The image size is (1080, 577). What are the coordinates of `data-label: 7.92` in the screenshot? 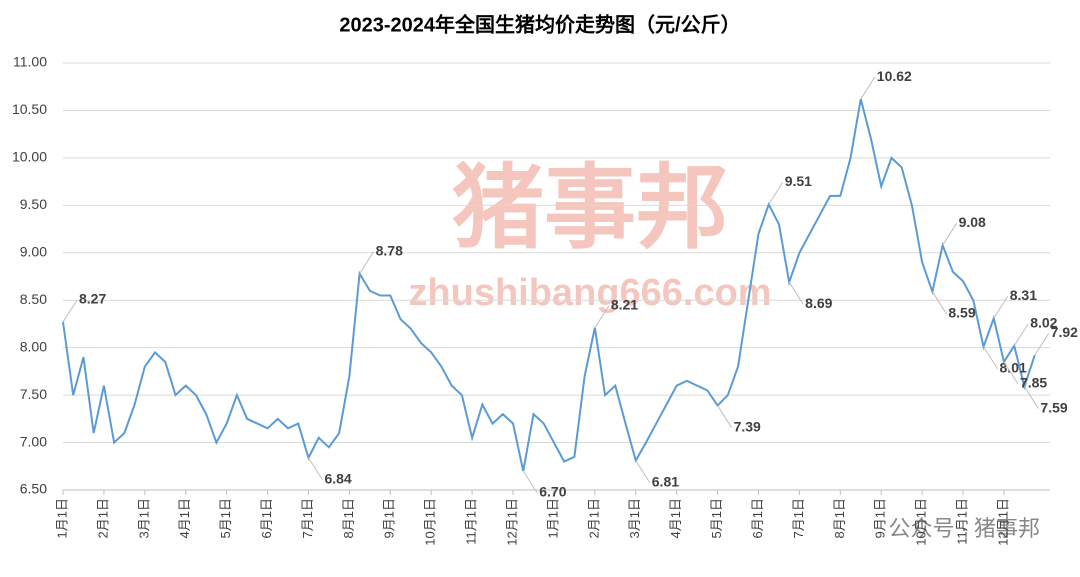 It's located at (1064, 332).